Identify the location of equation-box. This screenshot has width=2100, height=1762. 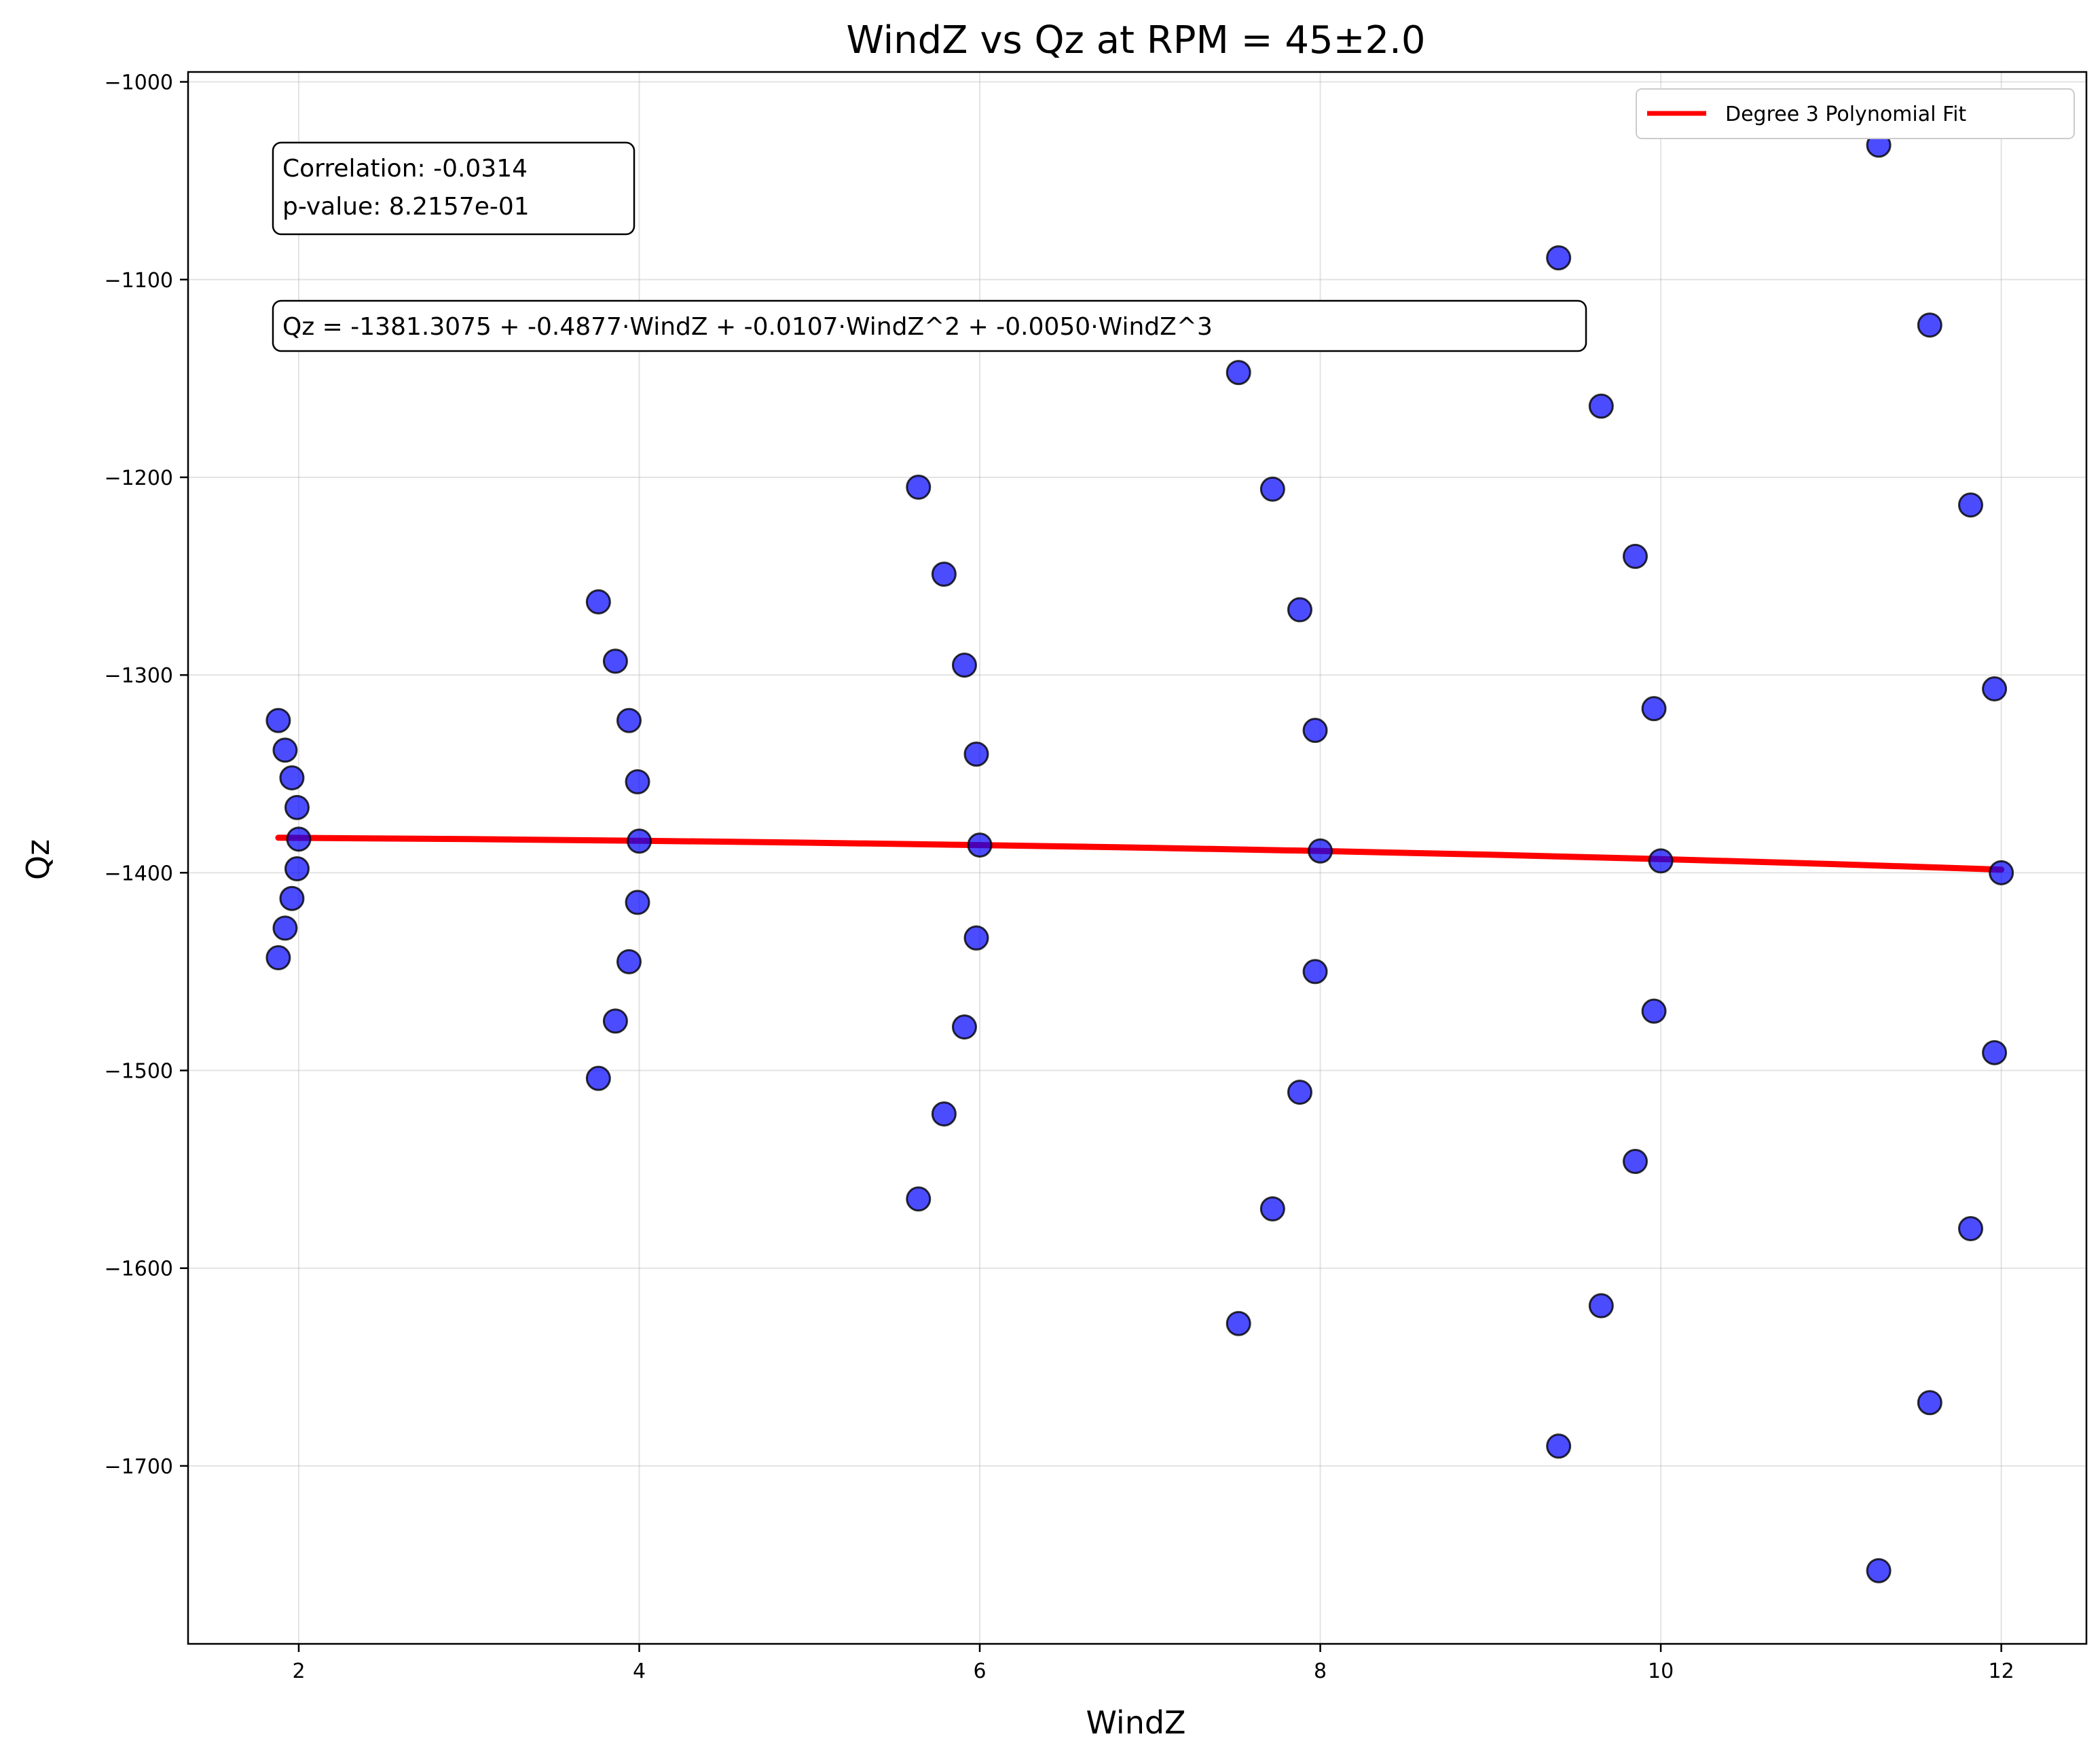
(930, 326).